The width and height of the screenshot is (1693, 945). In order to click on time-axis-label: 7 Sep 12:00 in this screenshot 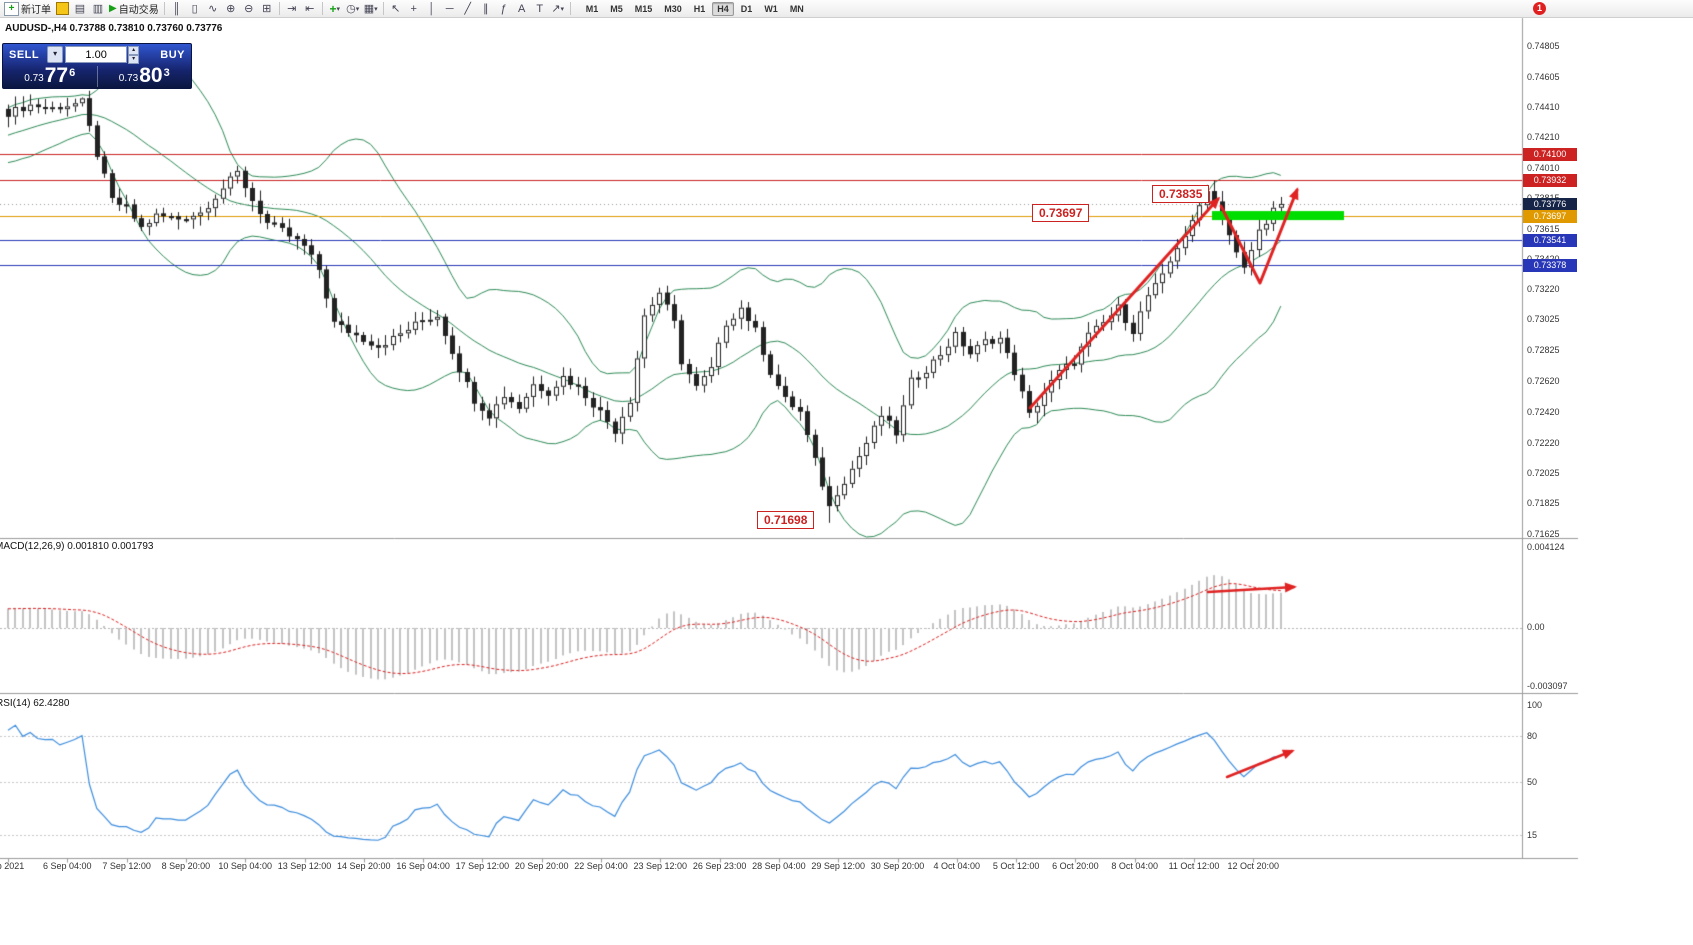, I will do `click(126, 866)`.